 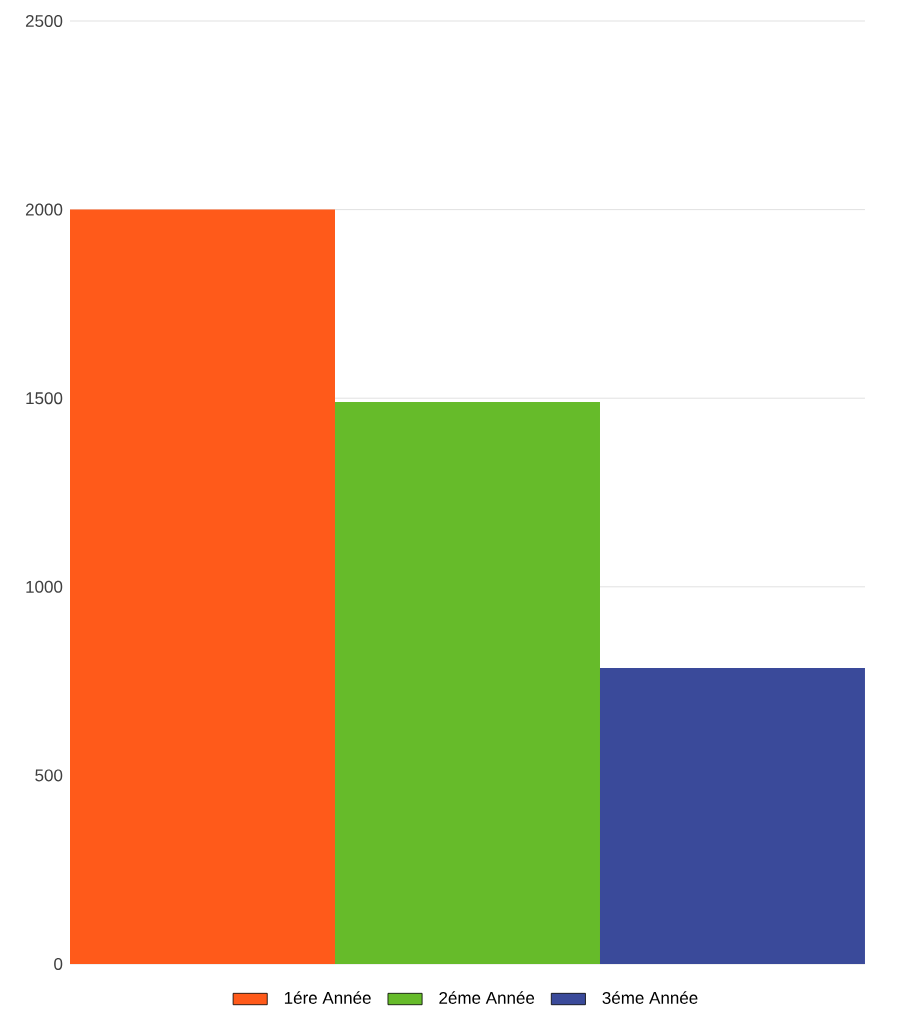 I want to click on legend-label: 3éme Année, so click(x=650, y=997).